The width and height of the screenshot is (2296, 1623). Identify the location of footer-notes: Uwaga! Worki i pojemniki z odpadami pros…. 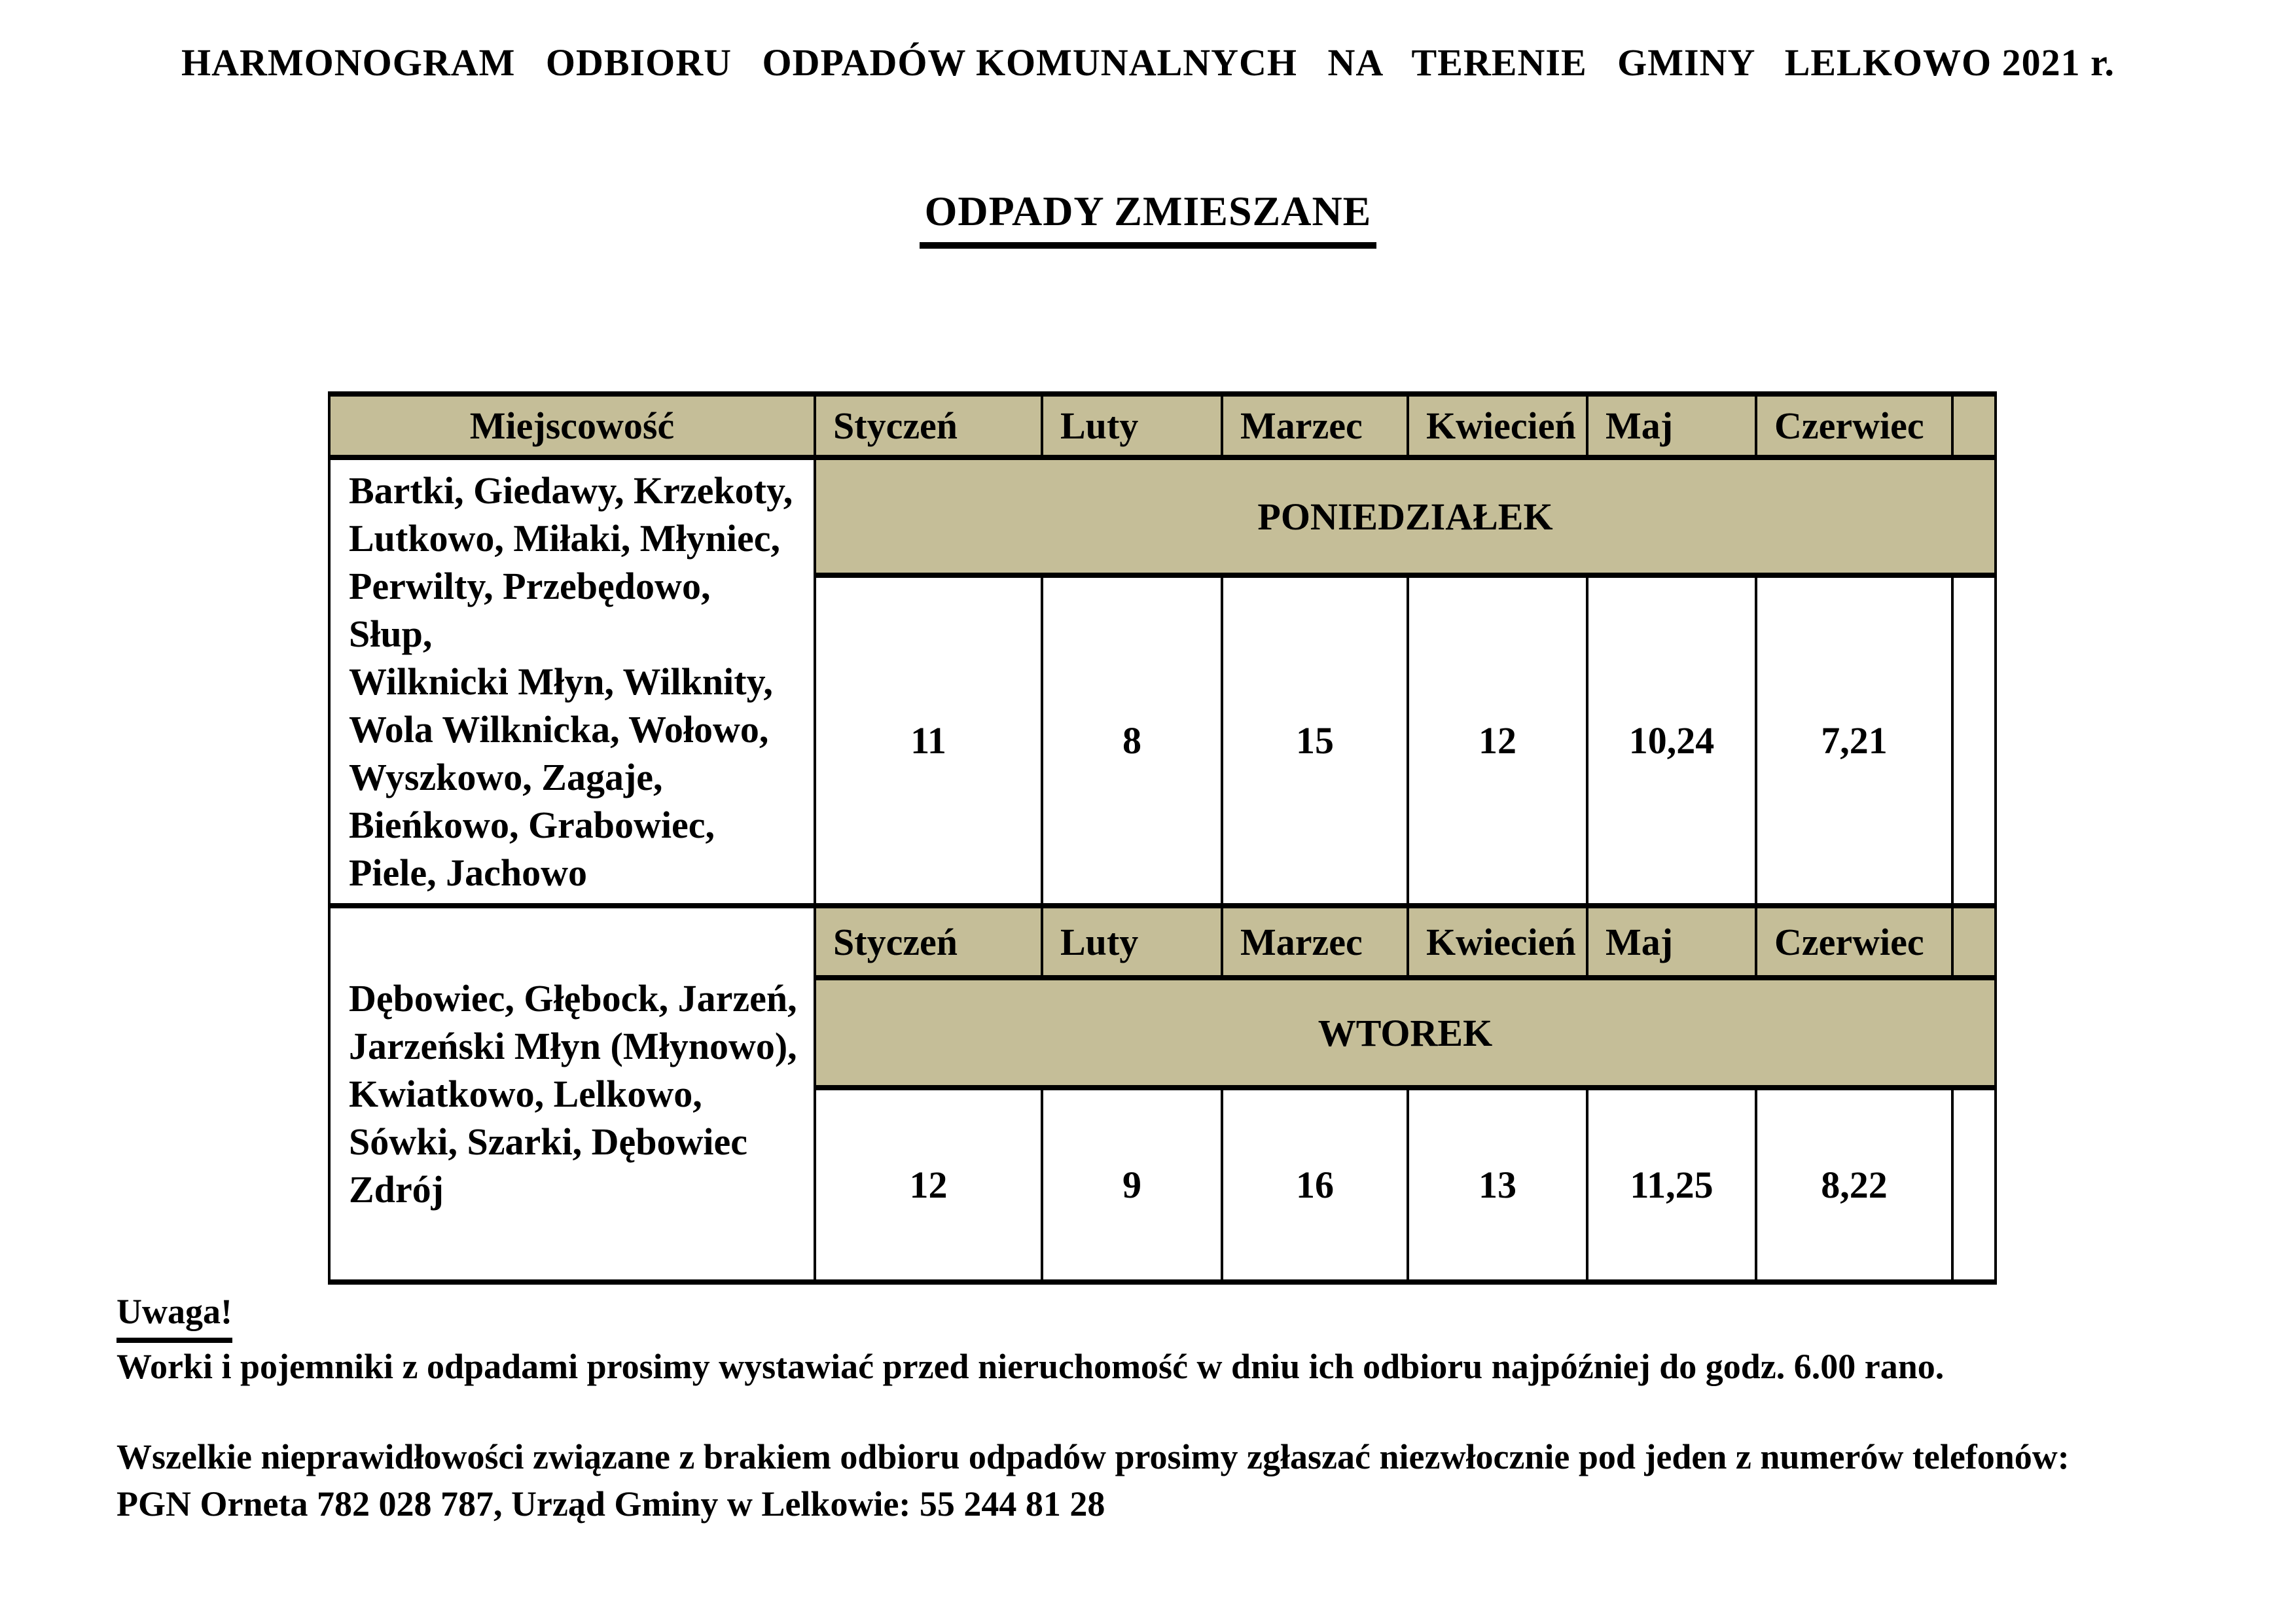
(1183, 1407).